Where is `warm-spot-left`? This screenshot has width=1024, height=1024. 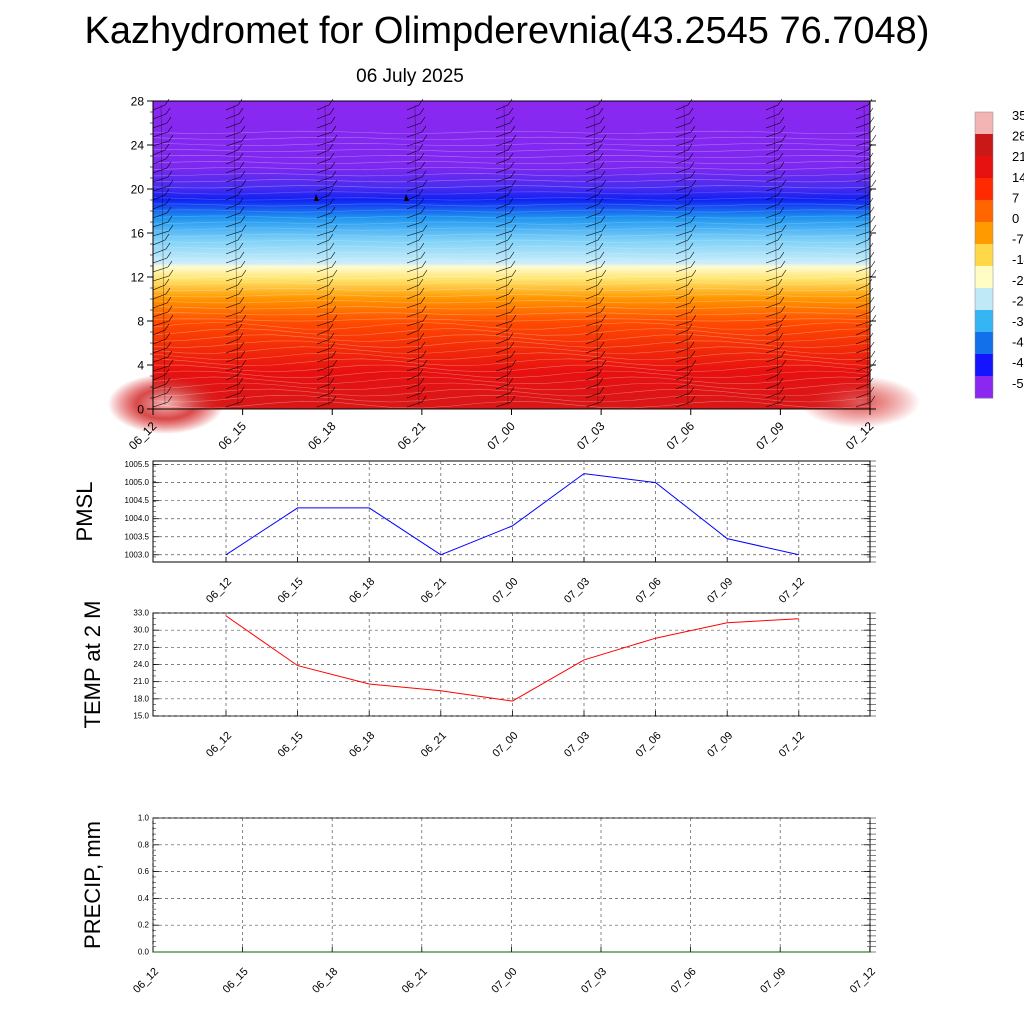
warm-spot-left is located at coordinates (166, 404).